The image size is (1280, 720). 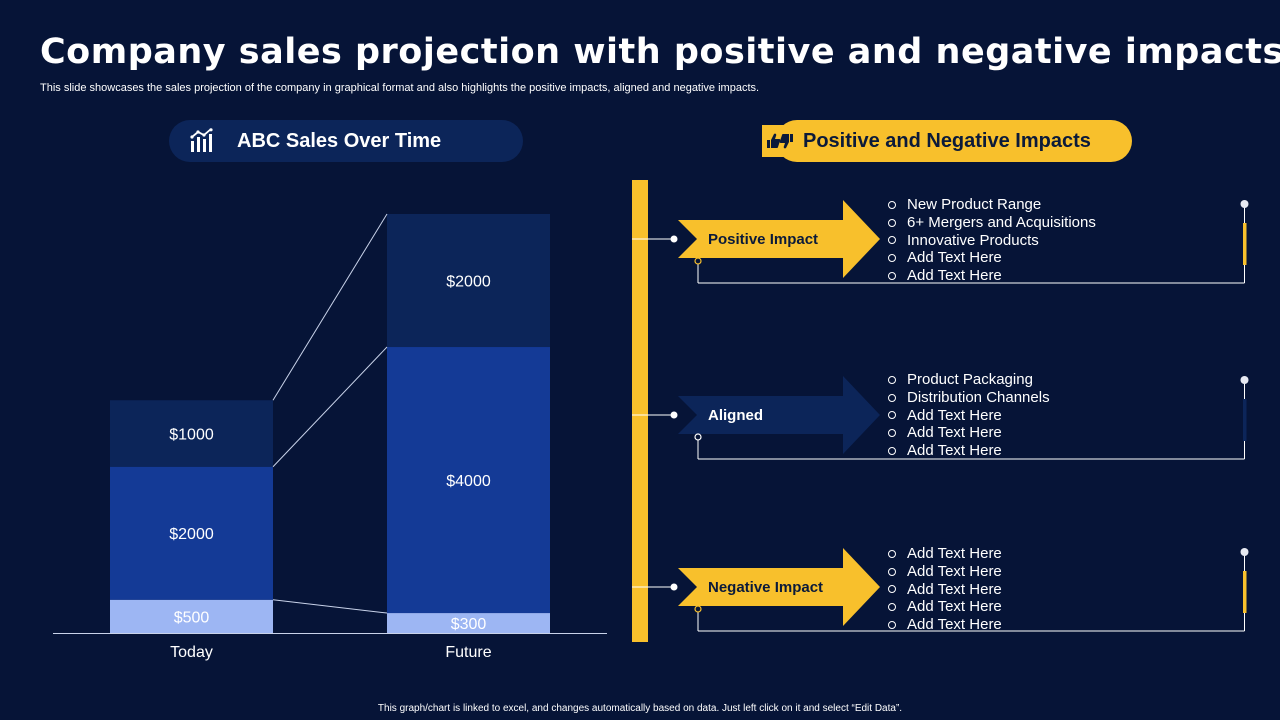 I want to click on sales-over-time-header: ABC Sales Over Time, so click(x=346, y=141).